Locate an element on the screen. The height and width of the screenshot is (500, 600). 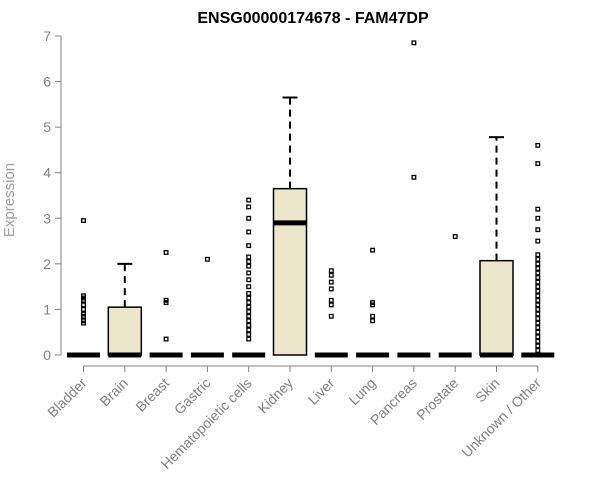
y-tick-label: 0 is located at coordinates (47, 355).